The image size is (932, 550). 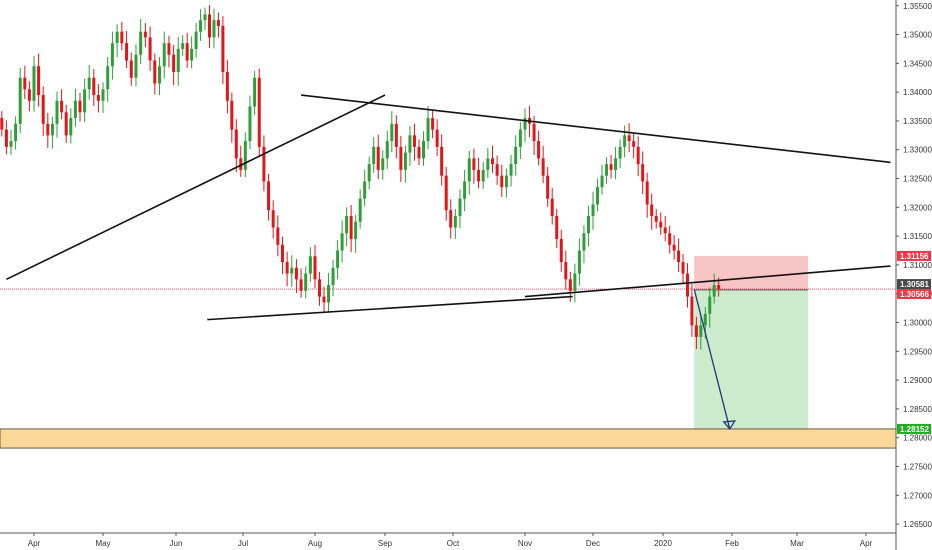 I want to click on rising-trendline, so click(x=196, y=187).